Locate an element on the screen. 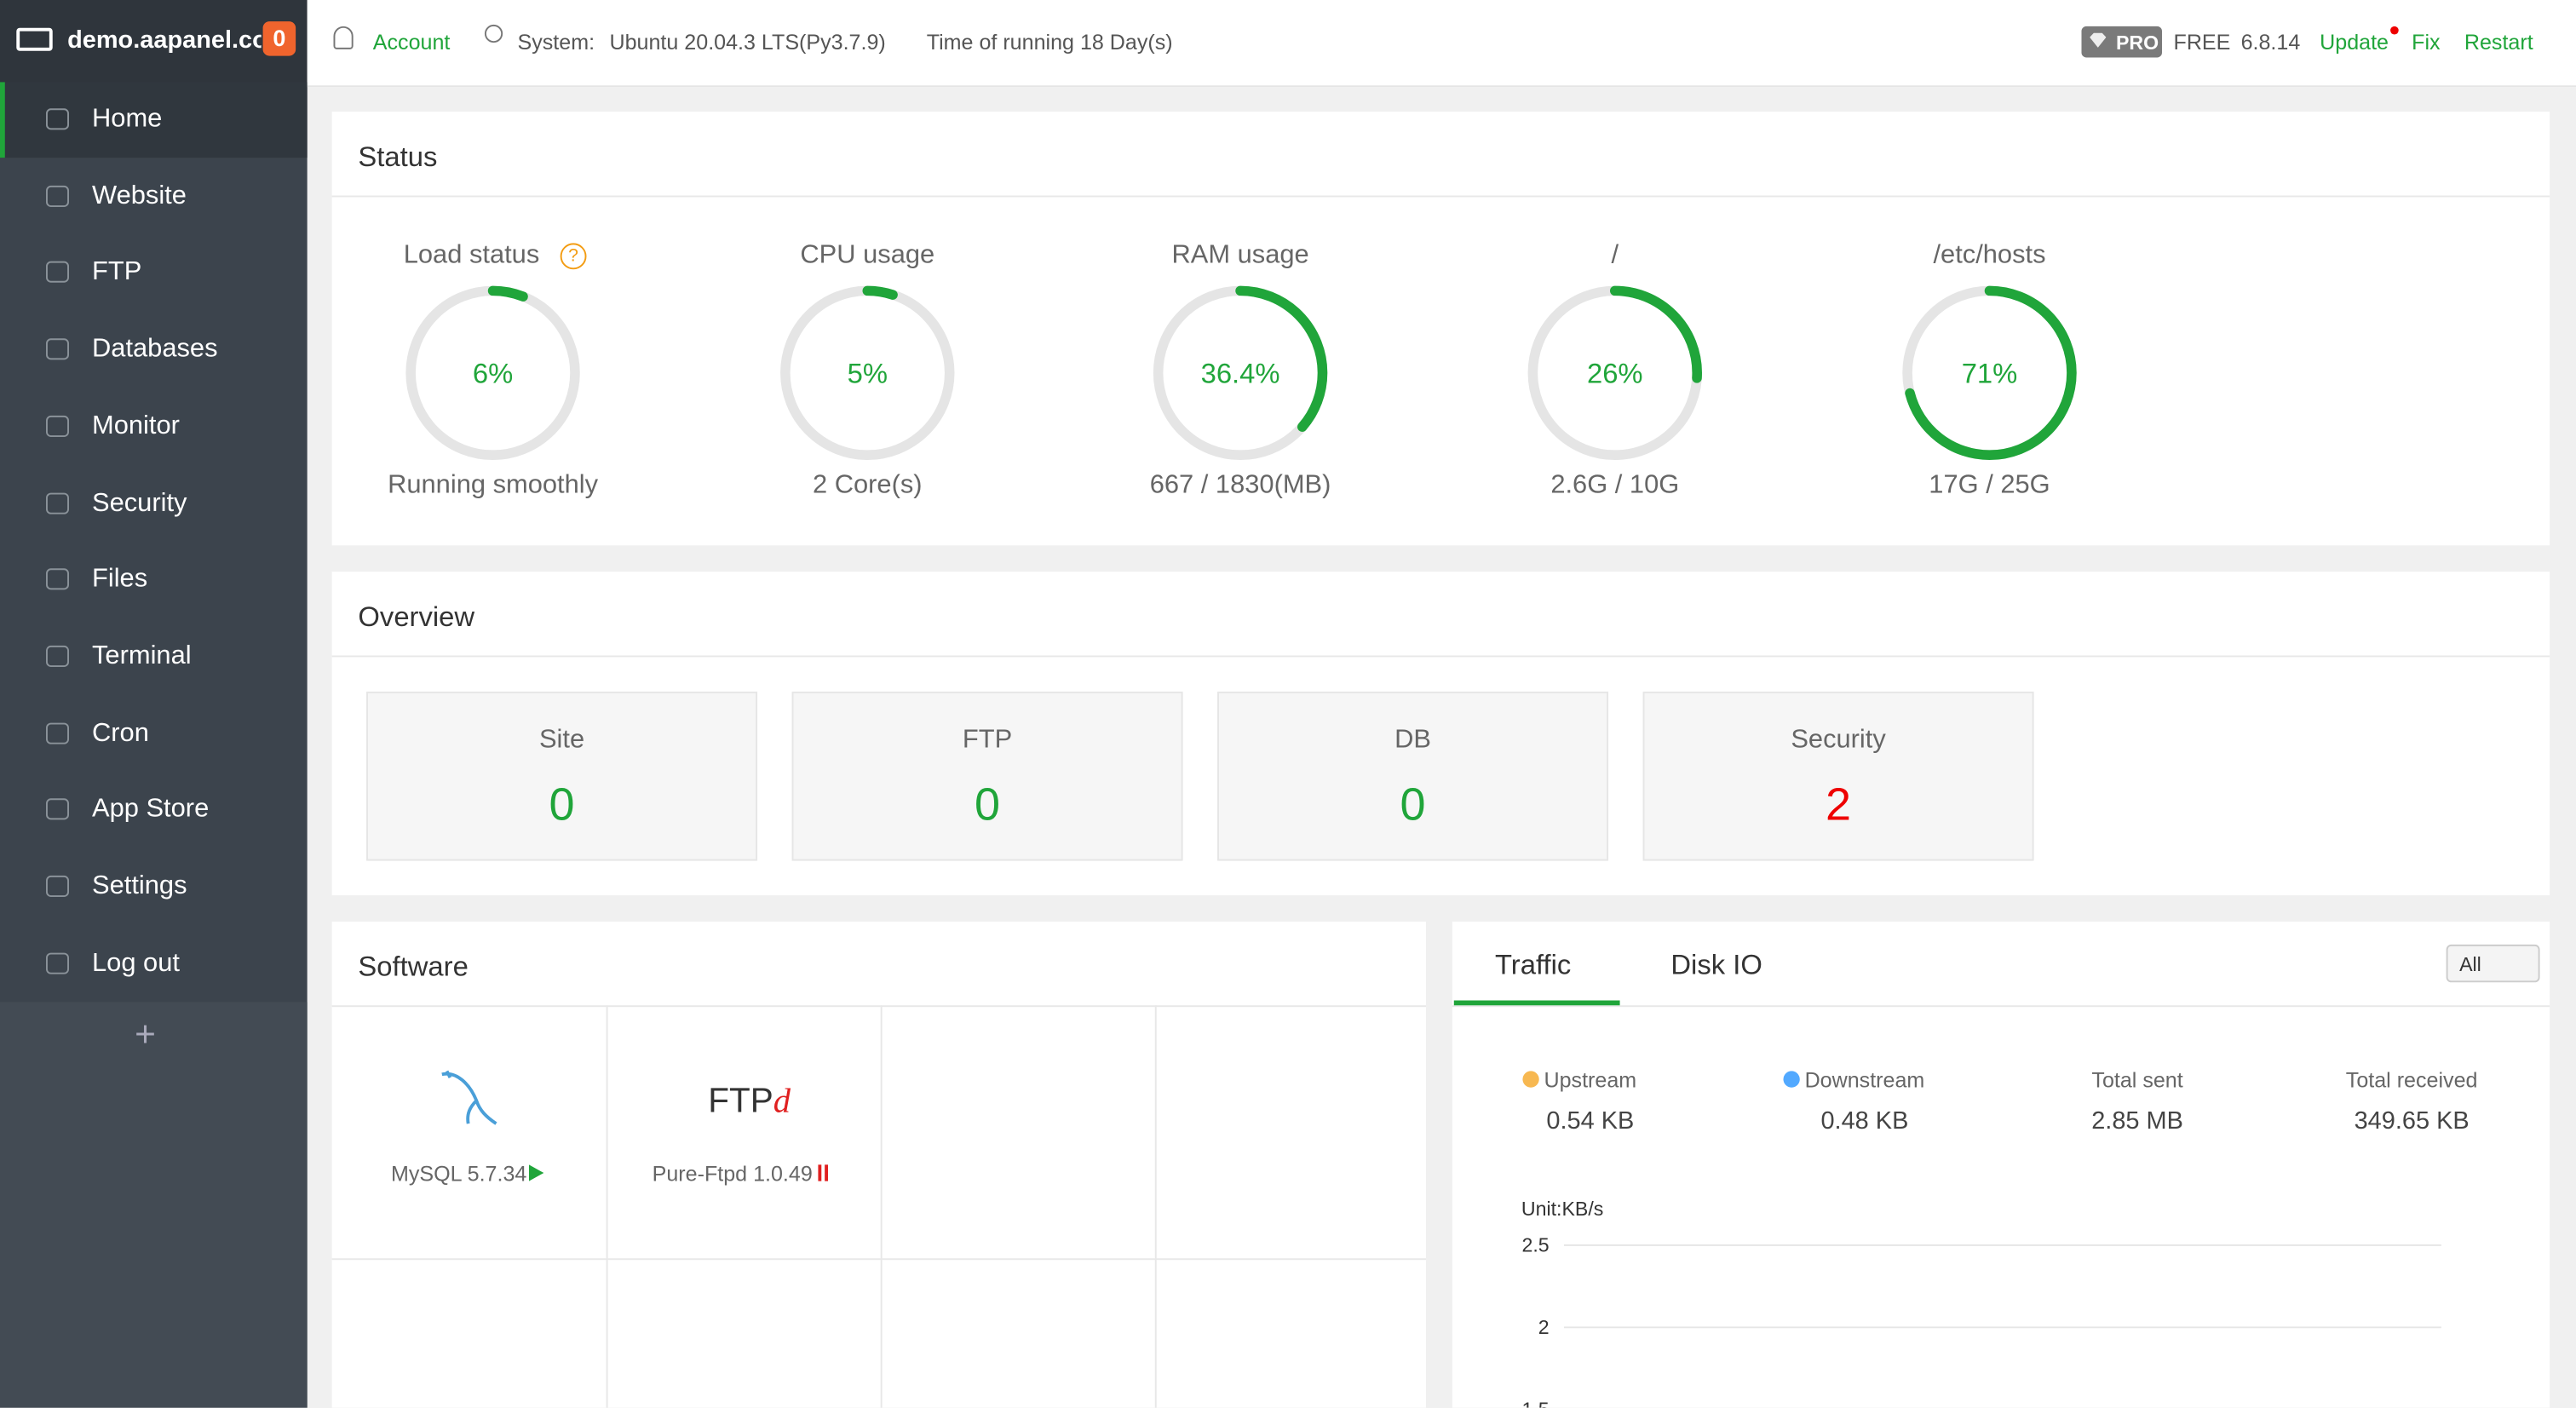 This screenshot has width=2576, height=1408. software-name: MySQL 5.7.34 is located at coordinates (458, 1174).